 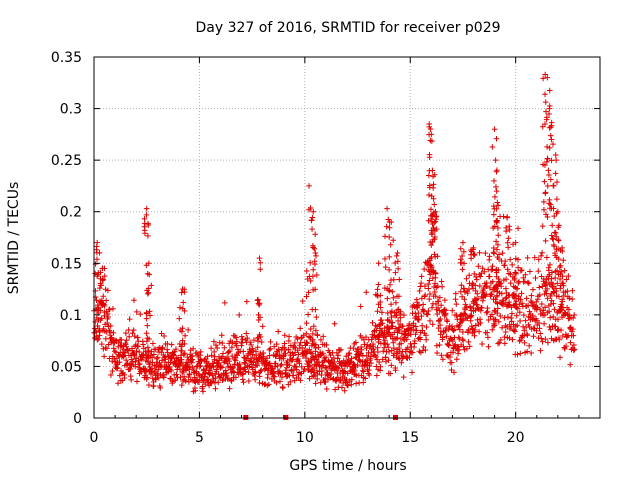 I want to click on y-tick-label: 0.35, so click(x=66, y=58).